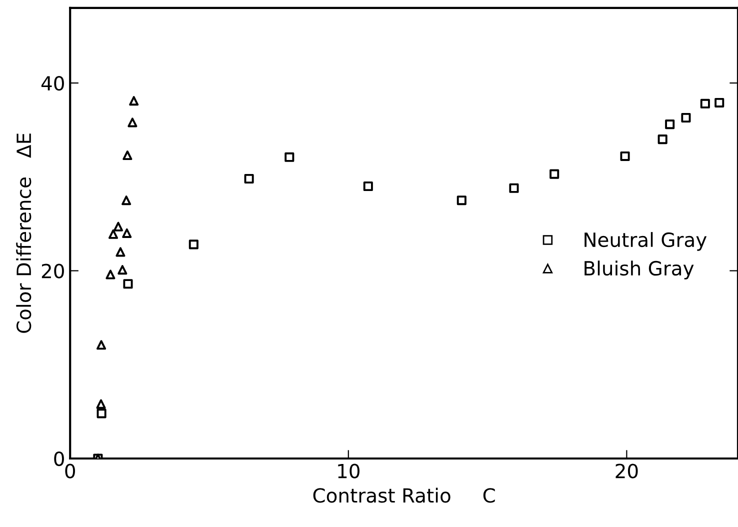 The width and height of the screenshot is (738, 527). Describe the element at coordinates (70, 471) in the screenshot. I see `x-tick-label: 0` at that location.